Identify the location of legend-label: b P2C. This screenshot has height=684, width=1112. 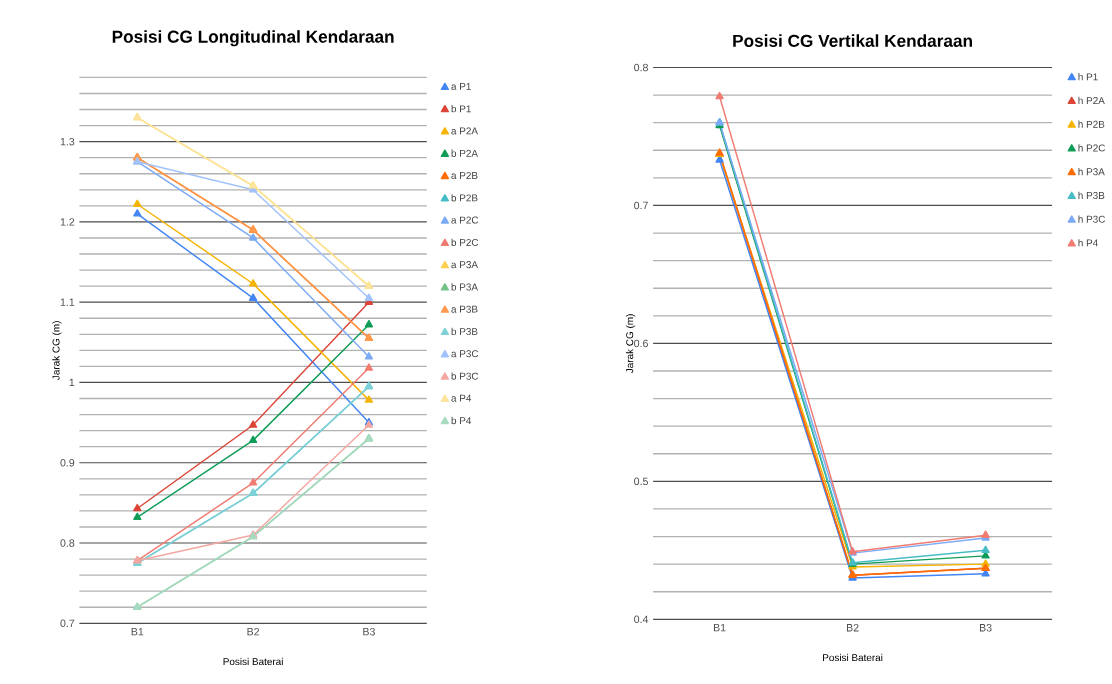
(465, 242).